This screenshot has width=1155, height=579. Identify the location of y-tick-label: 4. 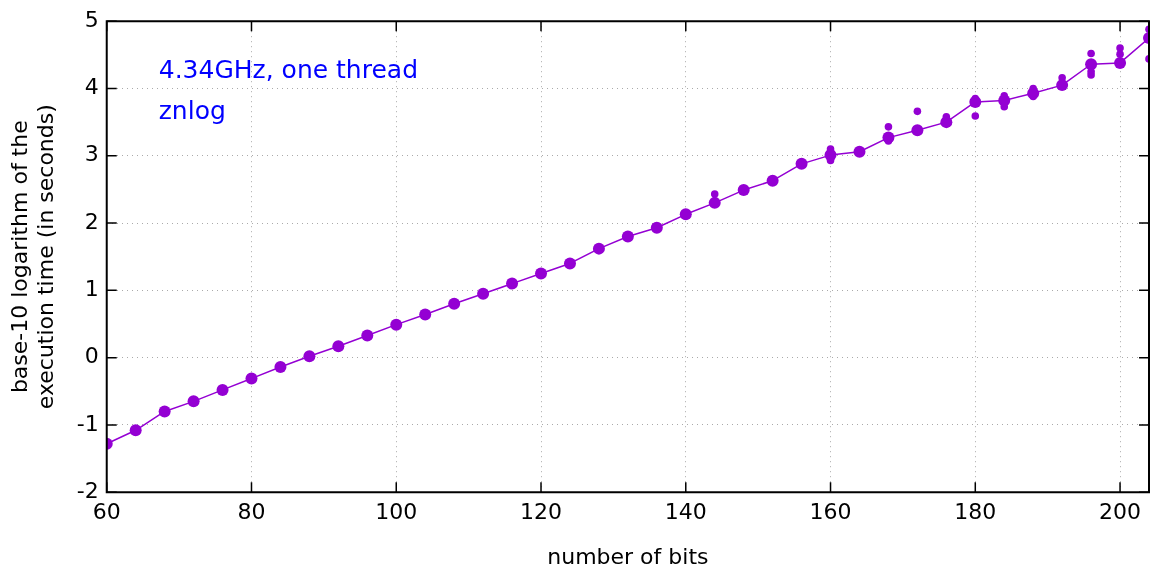
(91, 87).